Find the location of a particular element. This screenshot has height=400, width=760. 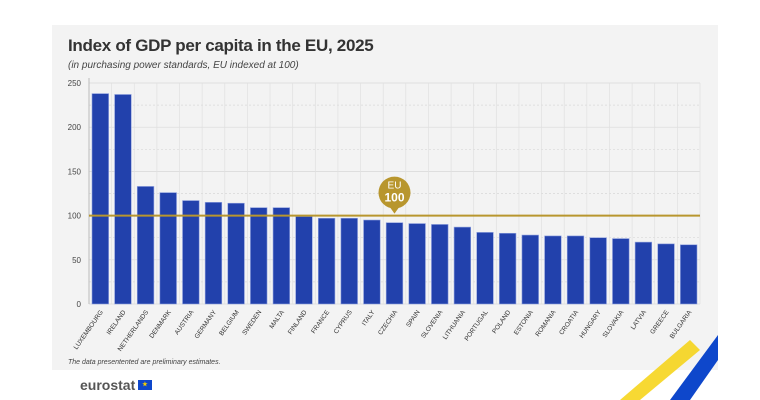

bar-hungary is located at coordinates (598, 271).